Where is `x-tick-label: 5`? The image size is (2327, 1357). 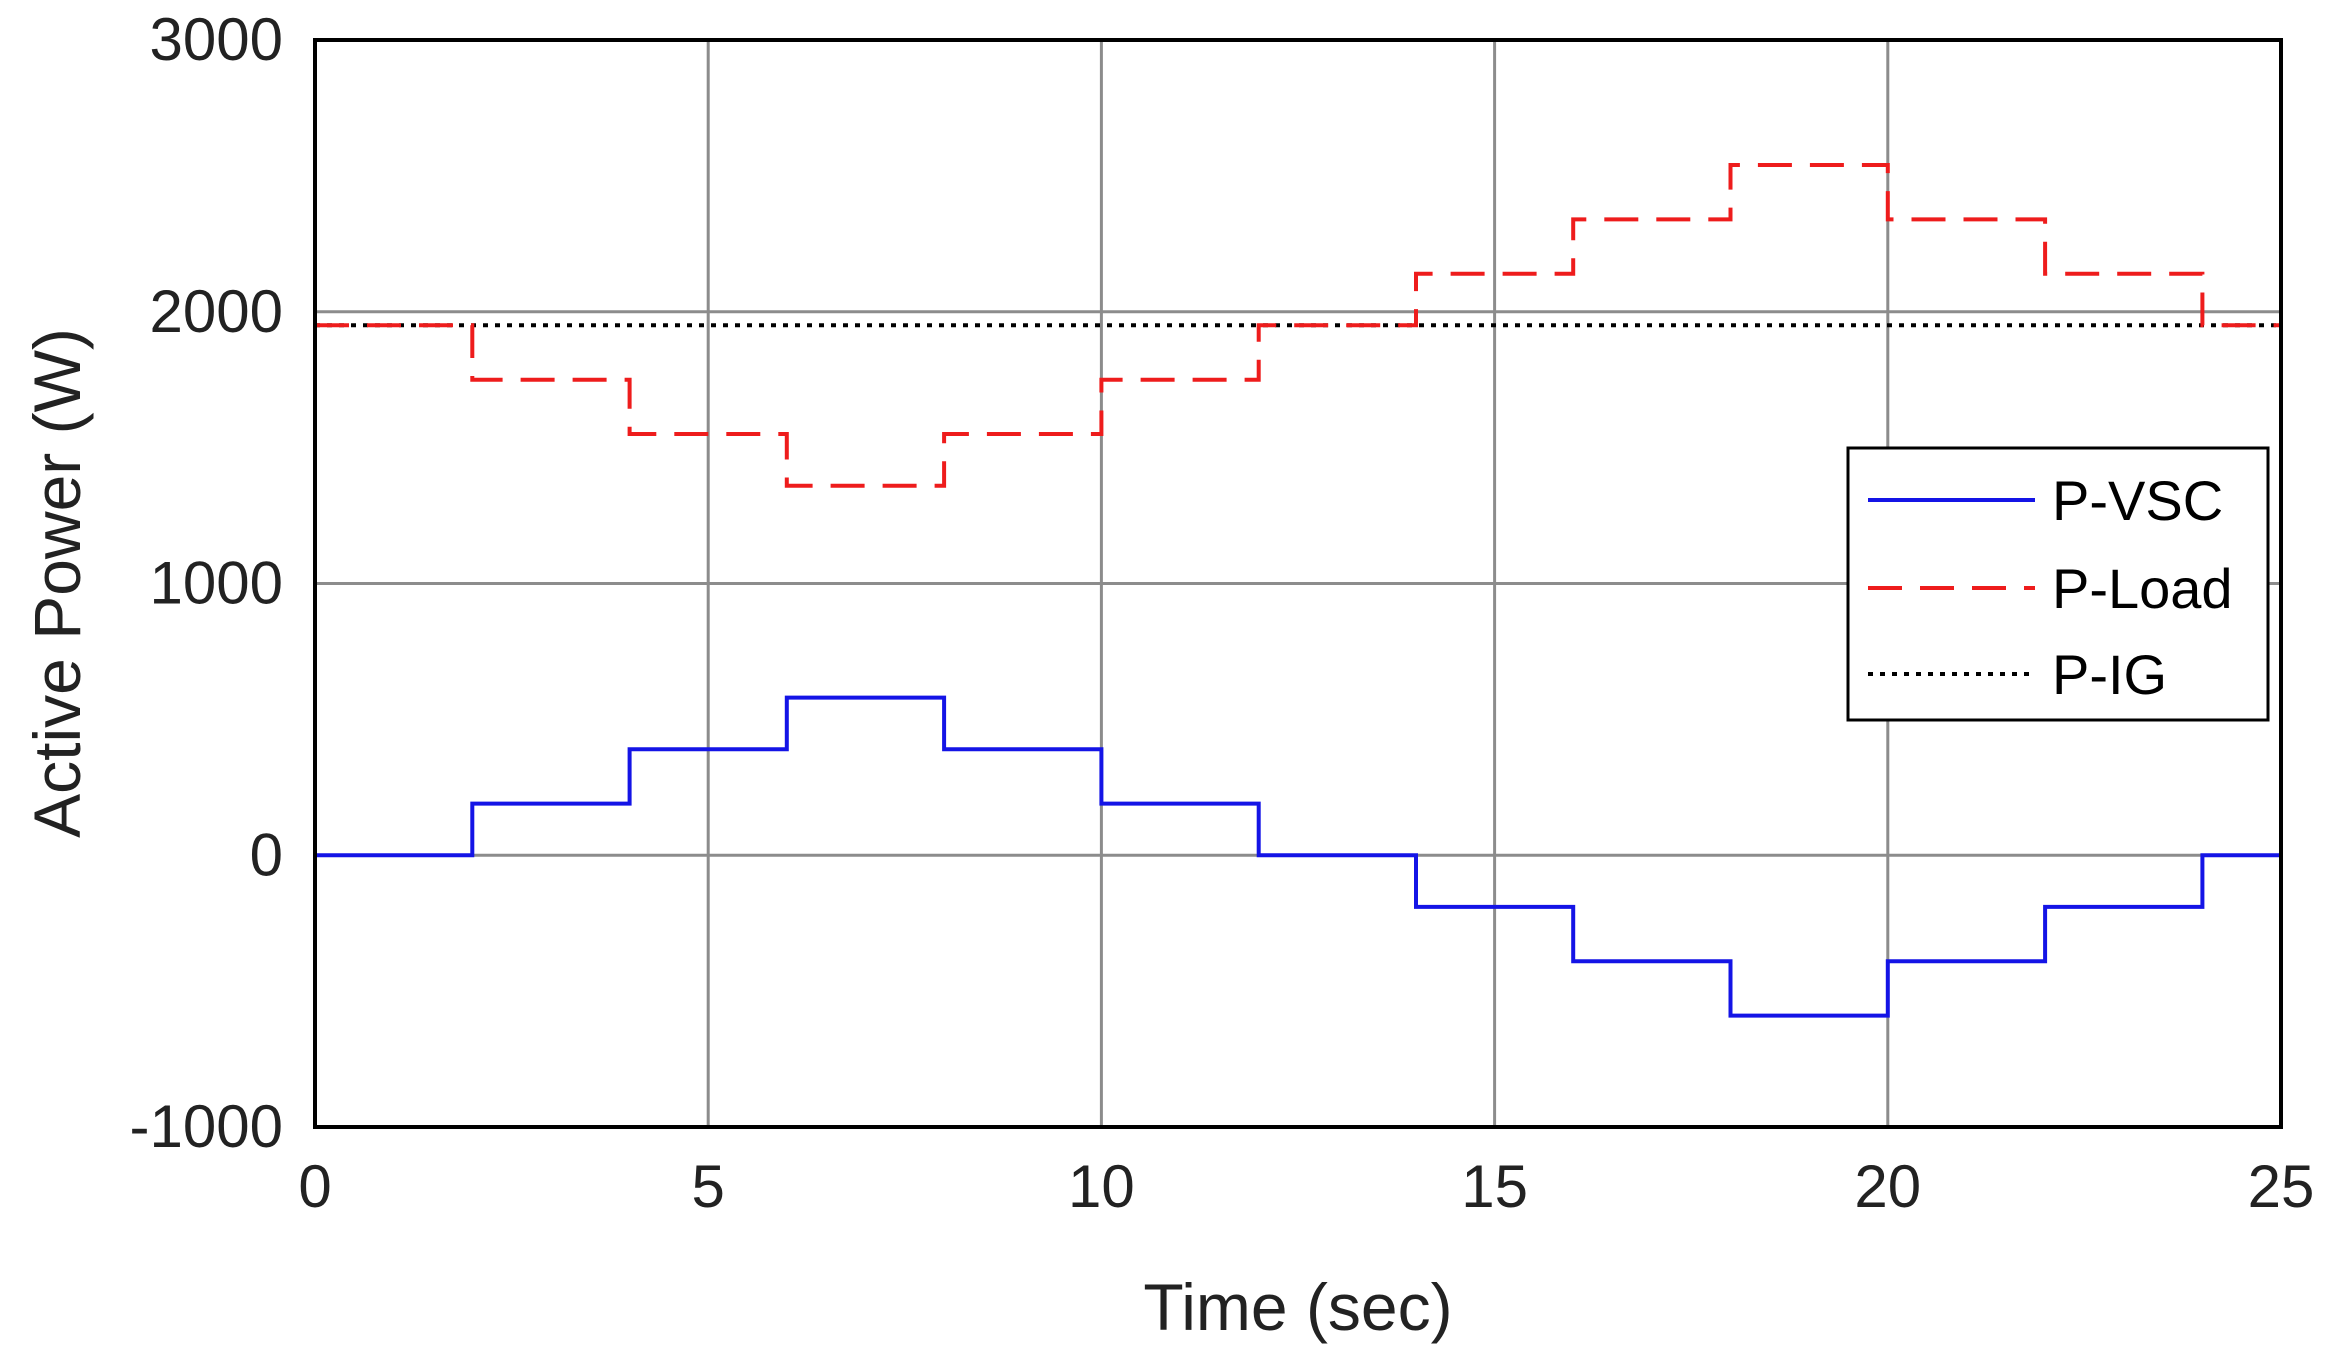 x-tick-label: 5 is located at coordinates (708, 1186).